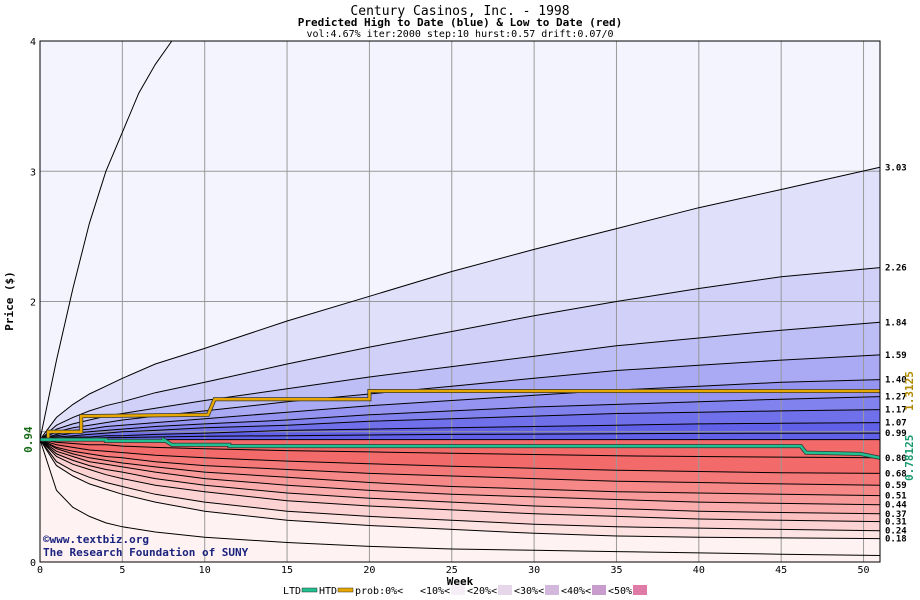  I want to click on y-tick-label: 0, so click(33, 563).